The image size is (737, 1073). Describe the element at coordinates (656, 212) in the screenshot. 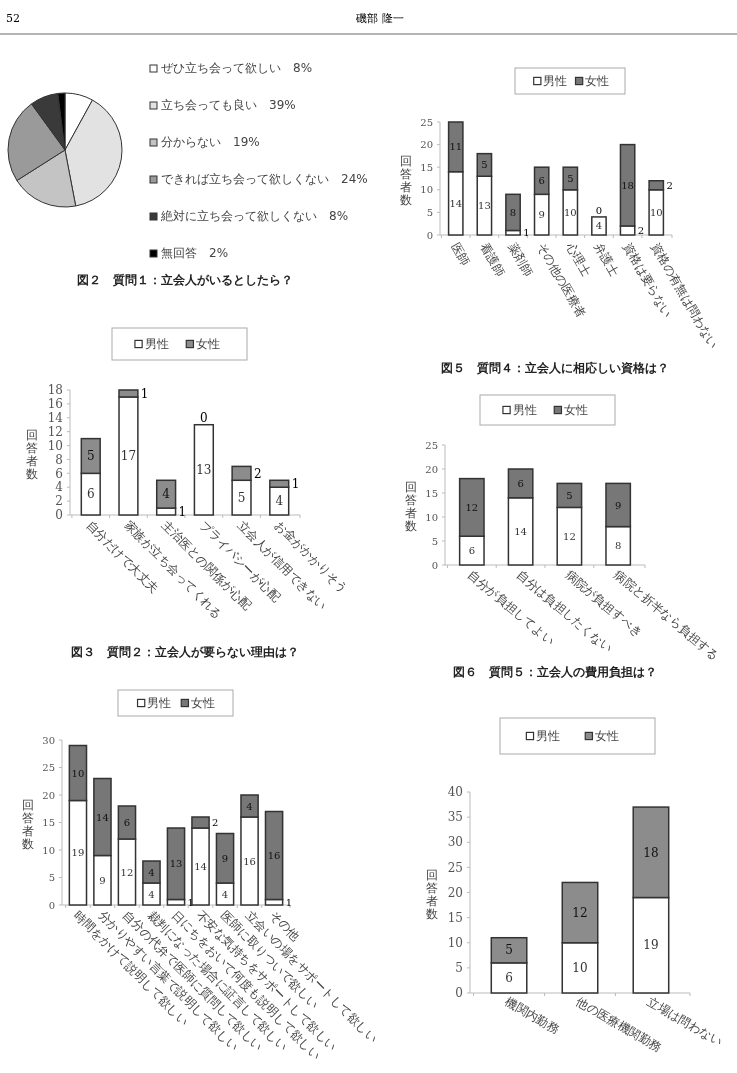

I see `data-label: 10` at that location.